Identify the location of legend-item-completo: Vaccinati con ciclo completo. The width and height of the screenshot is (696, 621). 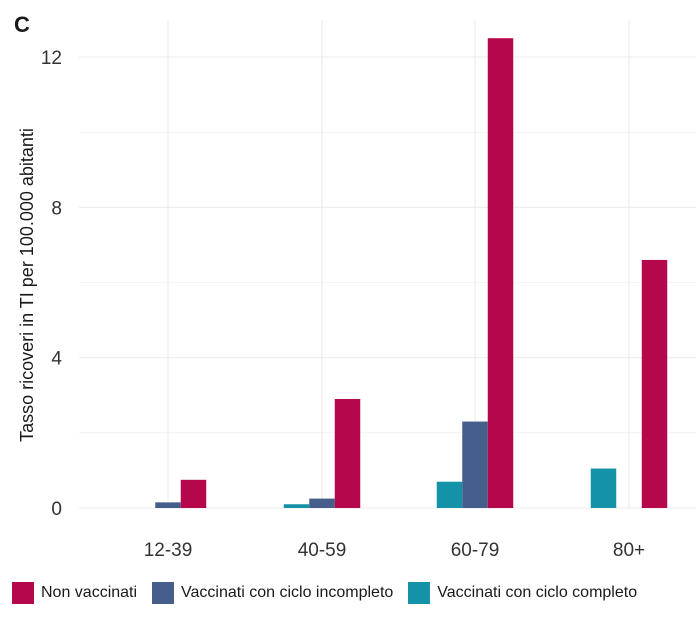
(522, 593).